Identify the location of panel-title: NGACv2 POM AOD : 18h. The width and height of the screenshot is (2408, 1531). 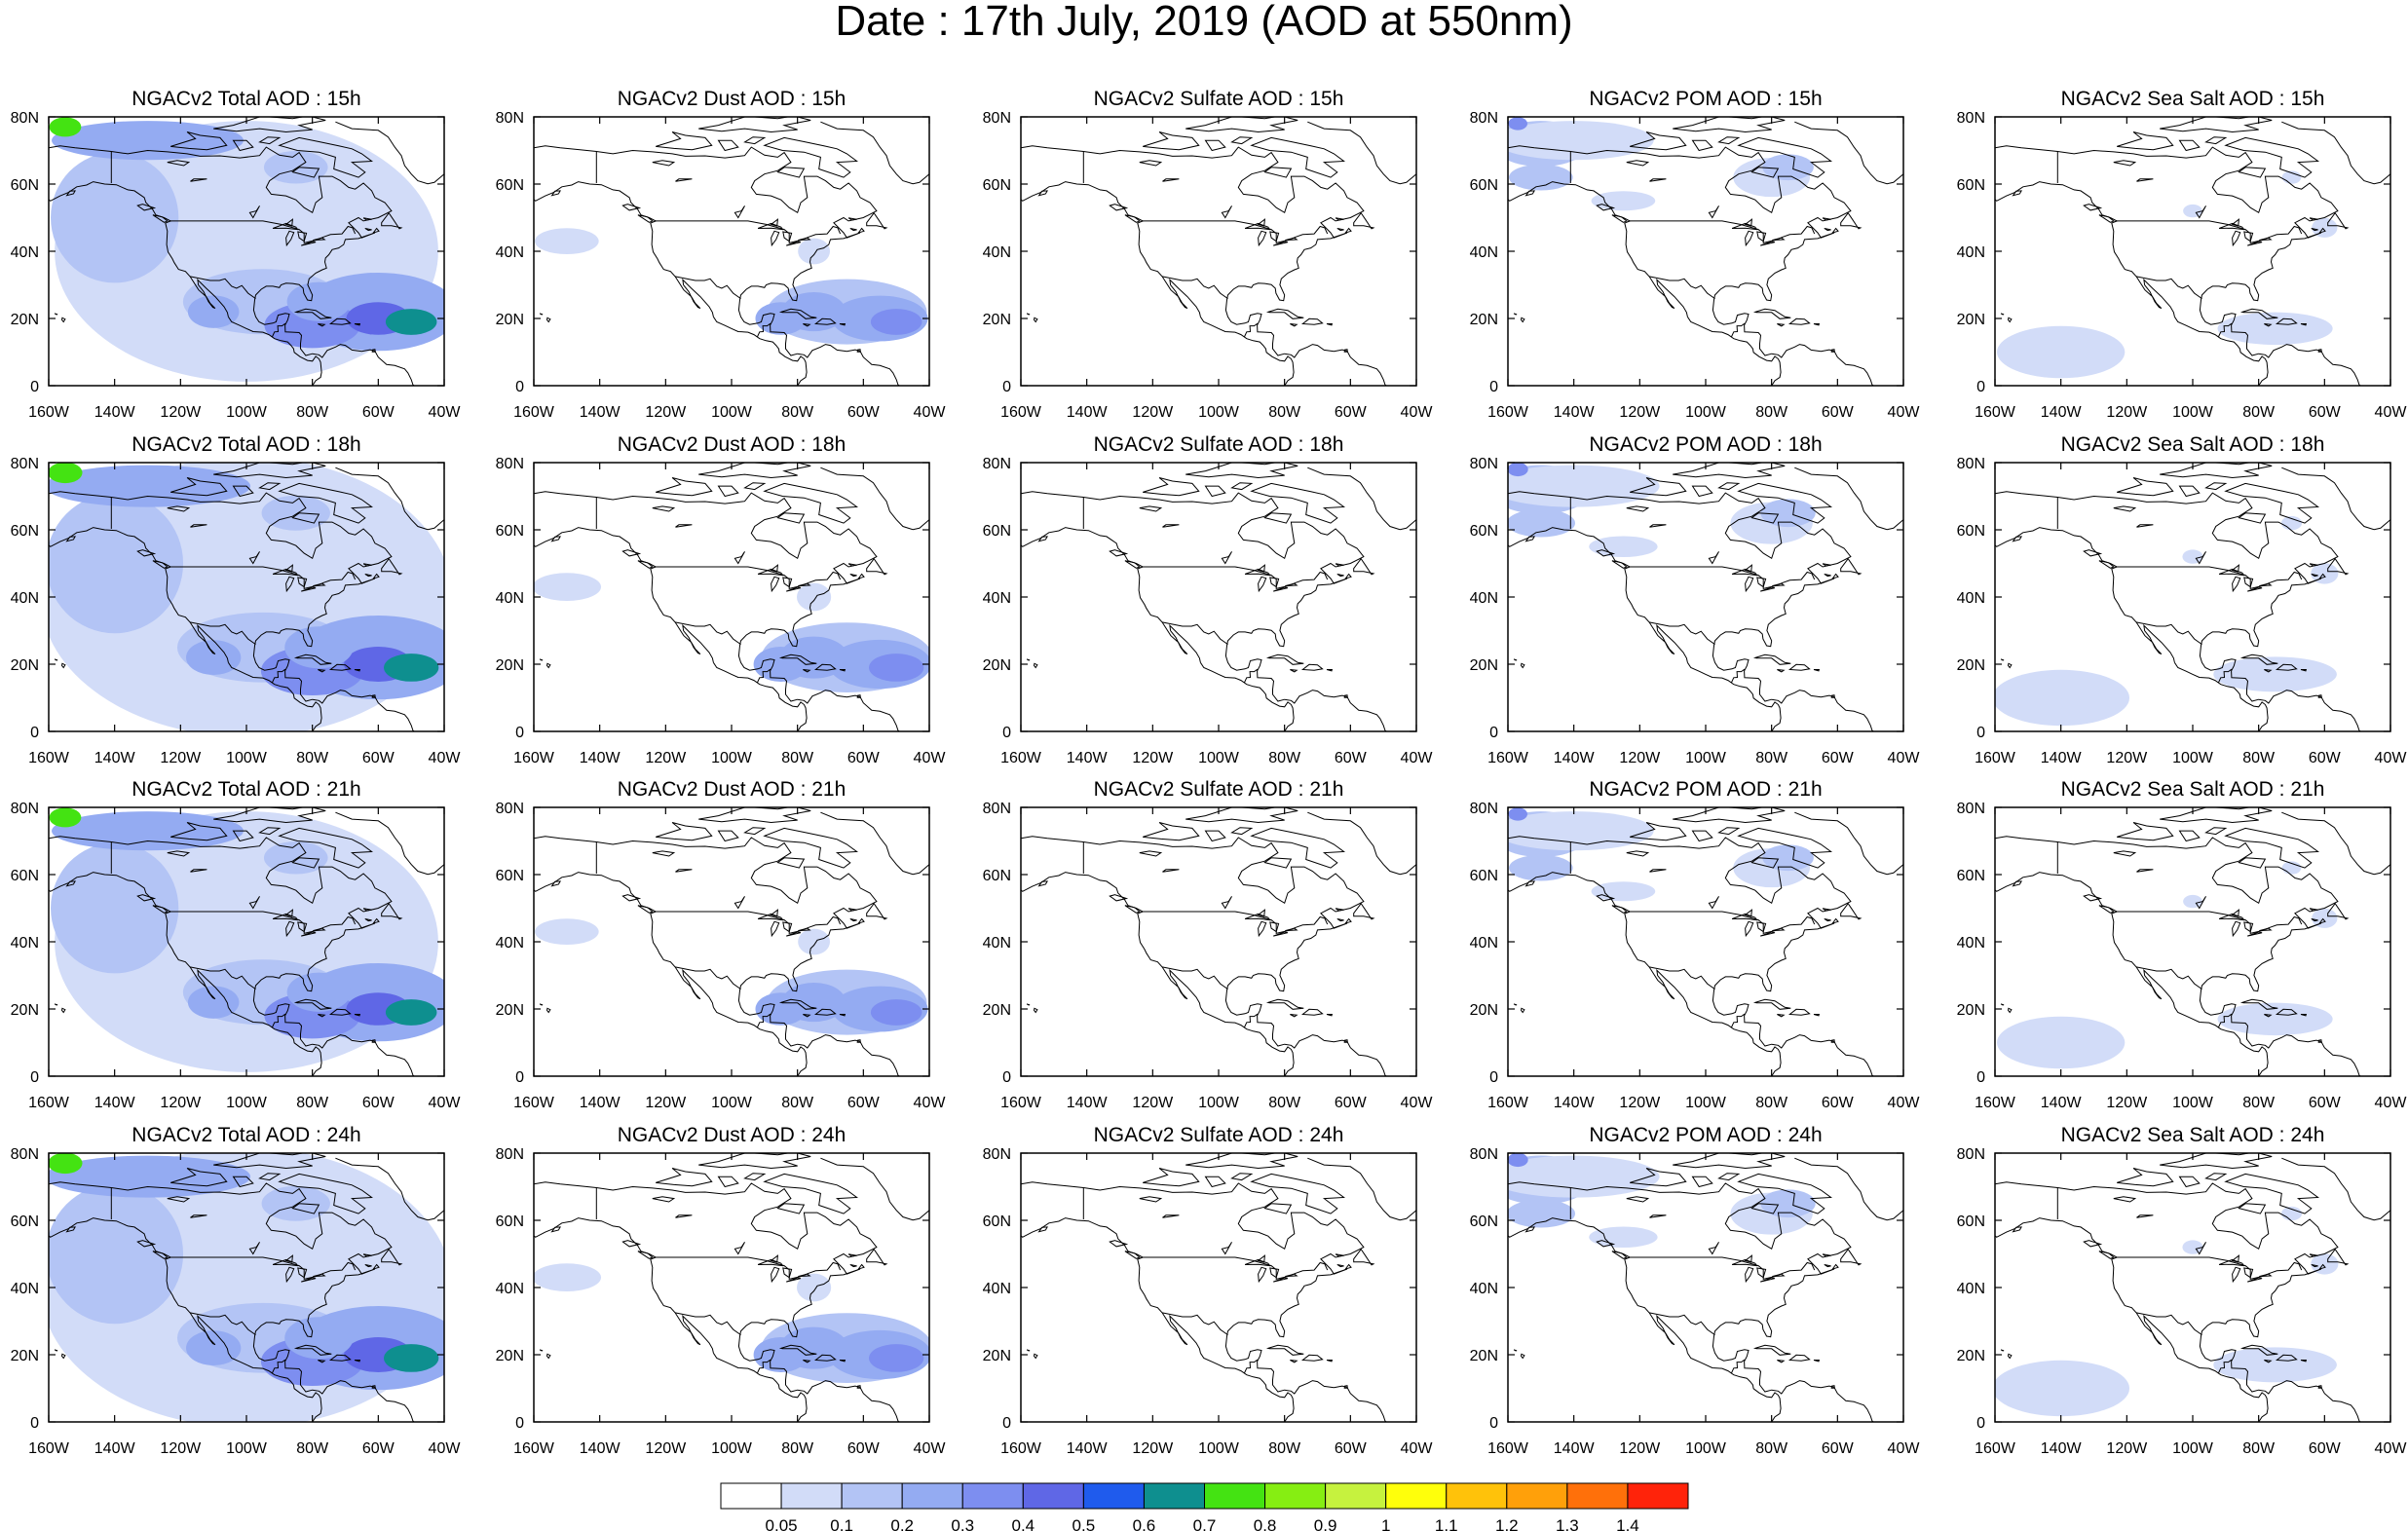
(1705, 444).